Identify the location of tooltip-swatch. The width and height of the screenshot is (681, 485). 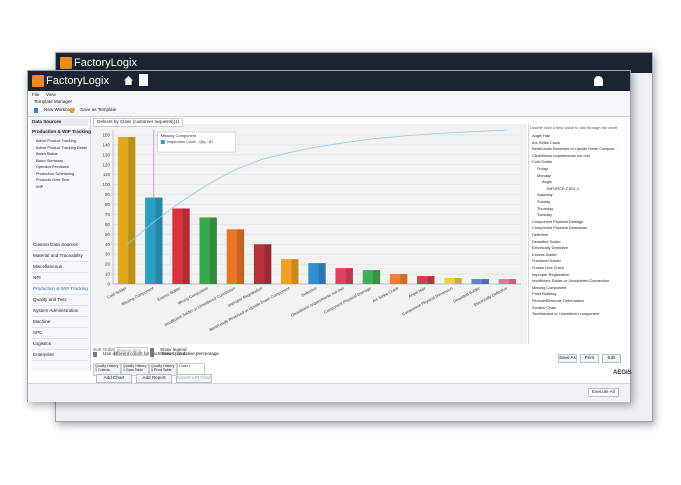
(162, 142).